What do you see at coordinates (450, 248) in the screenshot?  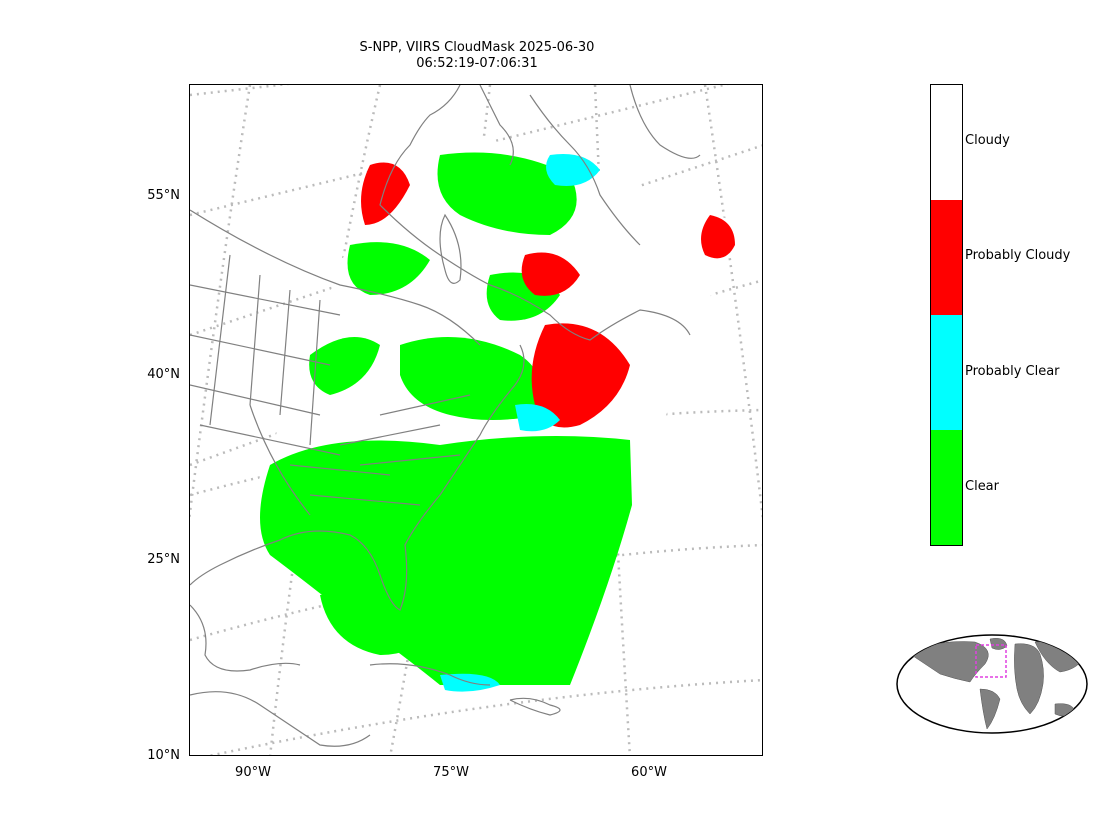 I see `great-lakes` at bounding box center [450, 248].